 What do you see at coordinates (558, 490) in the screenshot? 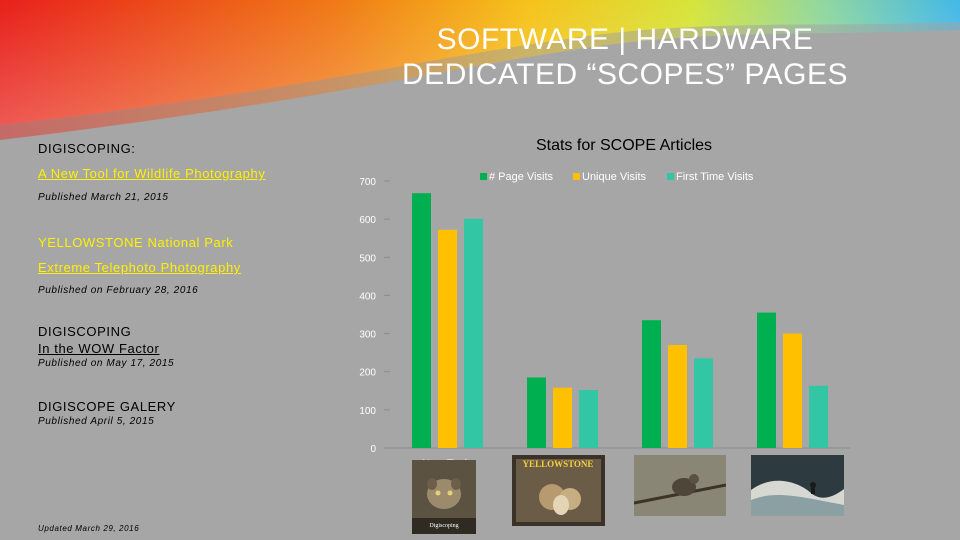
I see `bighorn-sheet-photo-icon: YELLOWSTONE` at bounding box center [558, 490].